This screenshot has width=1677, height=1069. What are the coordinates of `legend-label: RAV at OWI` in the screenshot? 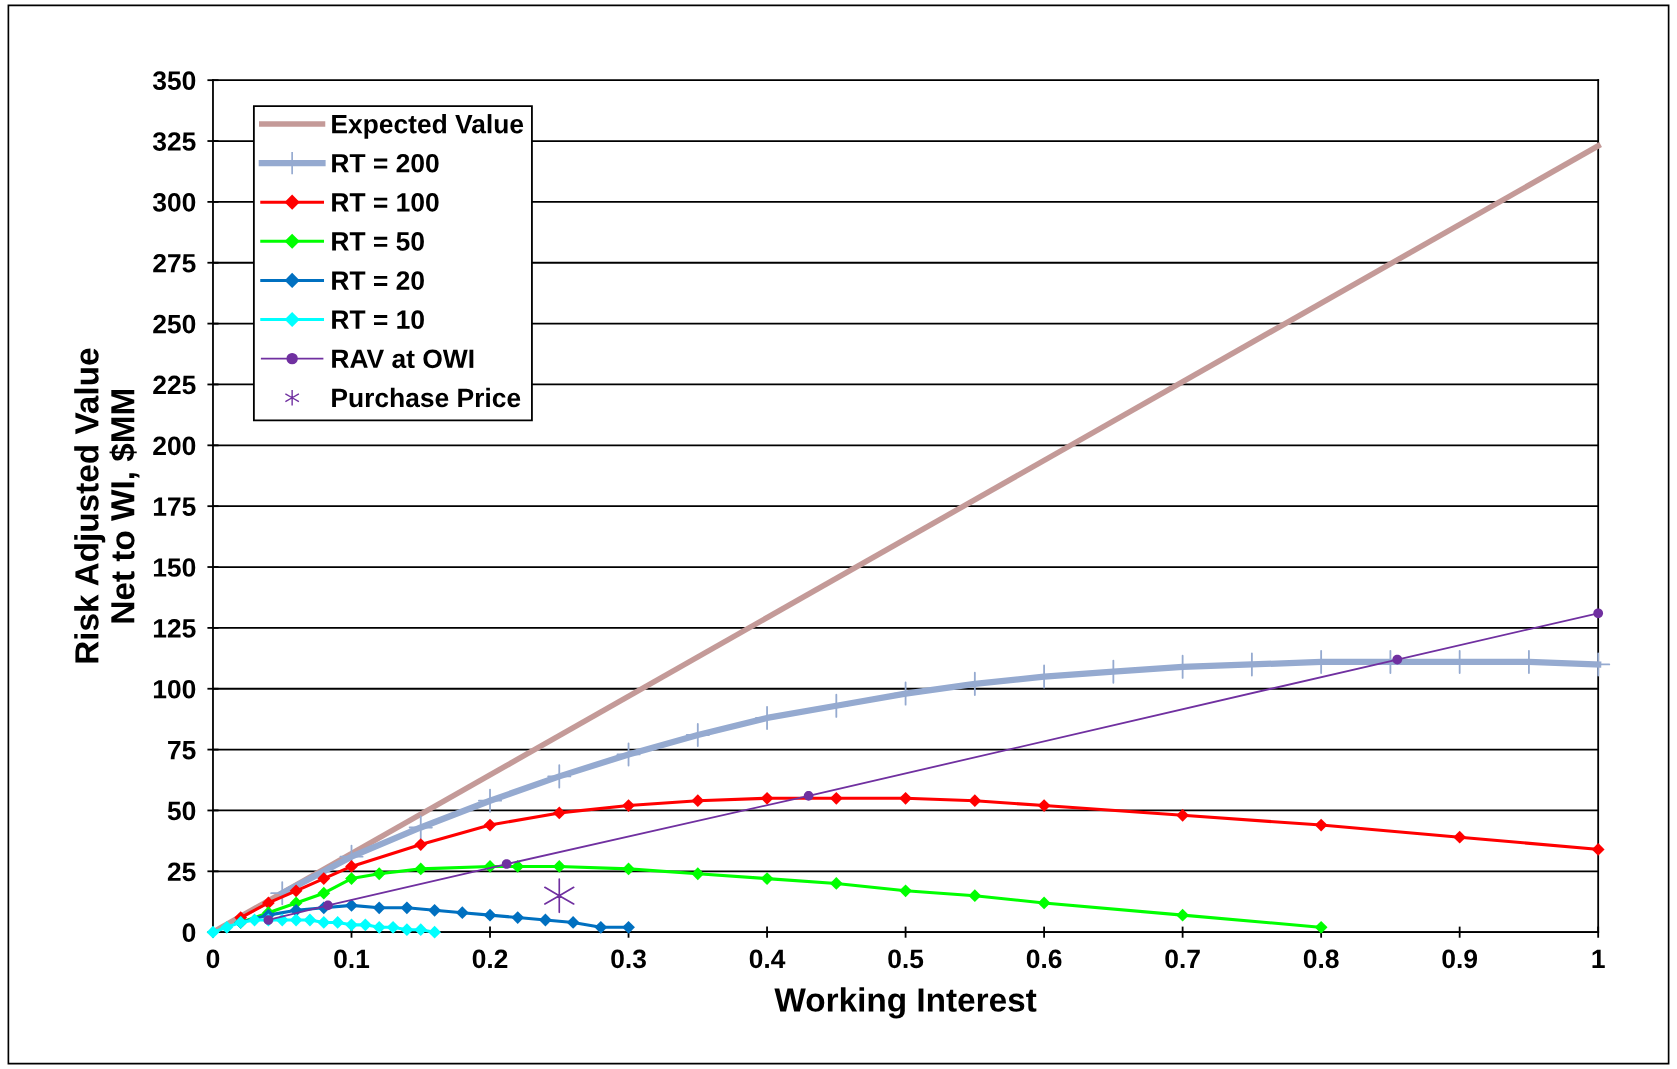 It's located at (403, 359).